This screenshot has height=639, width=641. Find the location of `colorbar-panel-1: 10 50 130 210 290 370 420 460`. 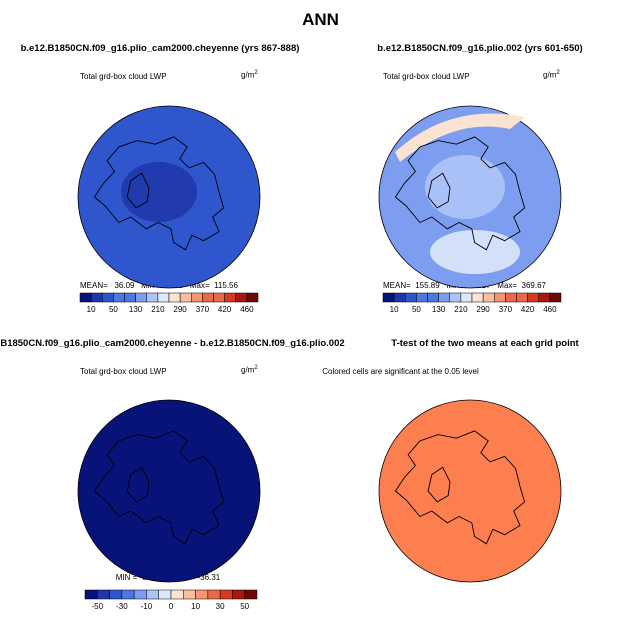

colorbar-panel-1: 10 50 130 210 290 370 420 460 is located at coordinates (169, 303).